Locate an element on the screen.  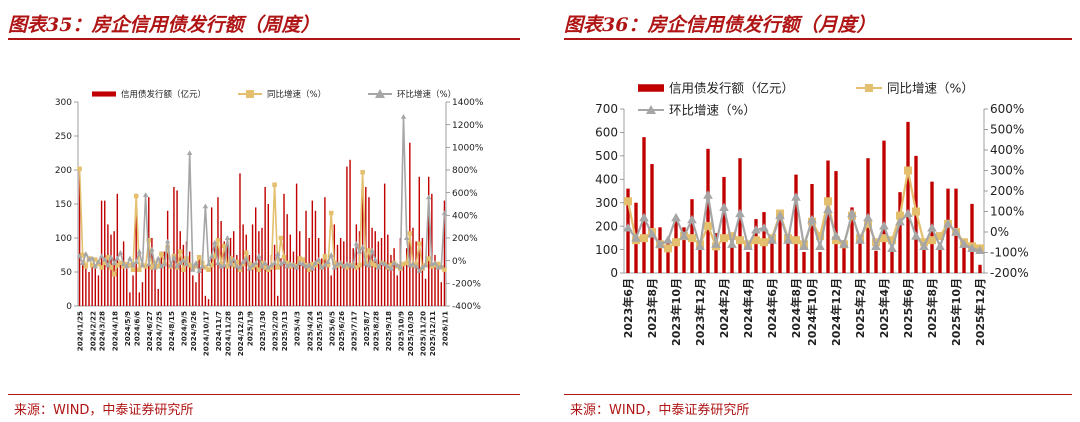
x-tick-label: 2024/6/6 is located at coordinates (136, 328).